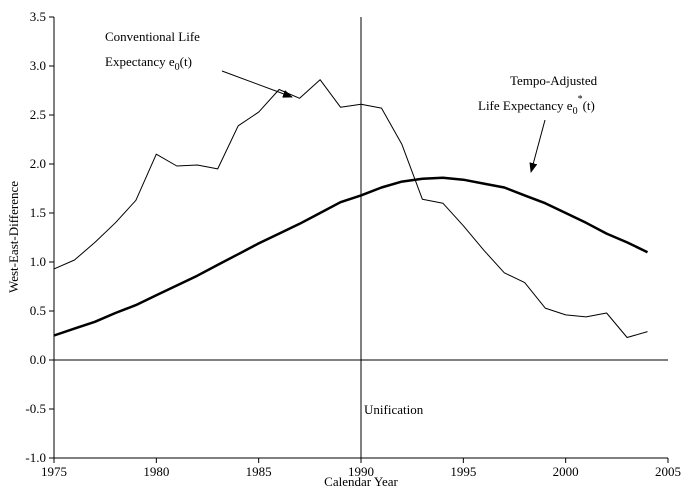 Image resolution: width=685 pixels, height=498 pixels. I want to click on y-axis-label: West-East-Difference, so click(13, 237).